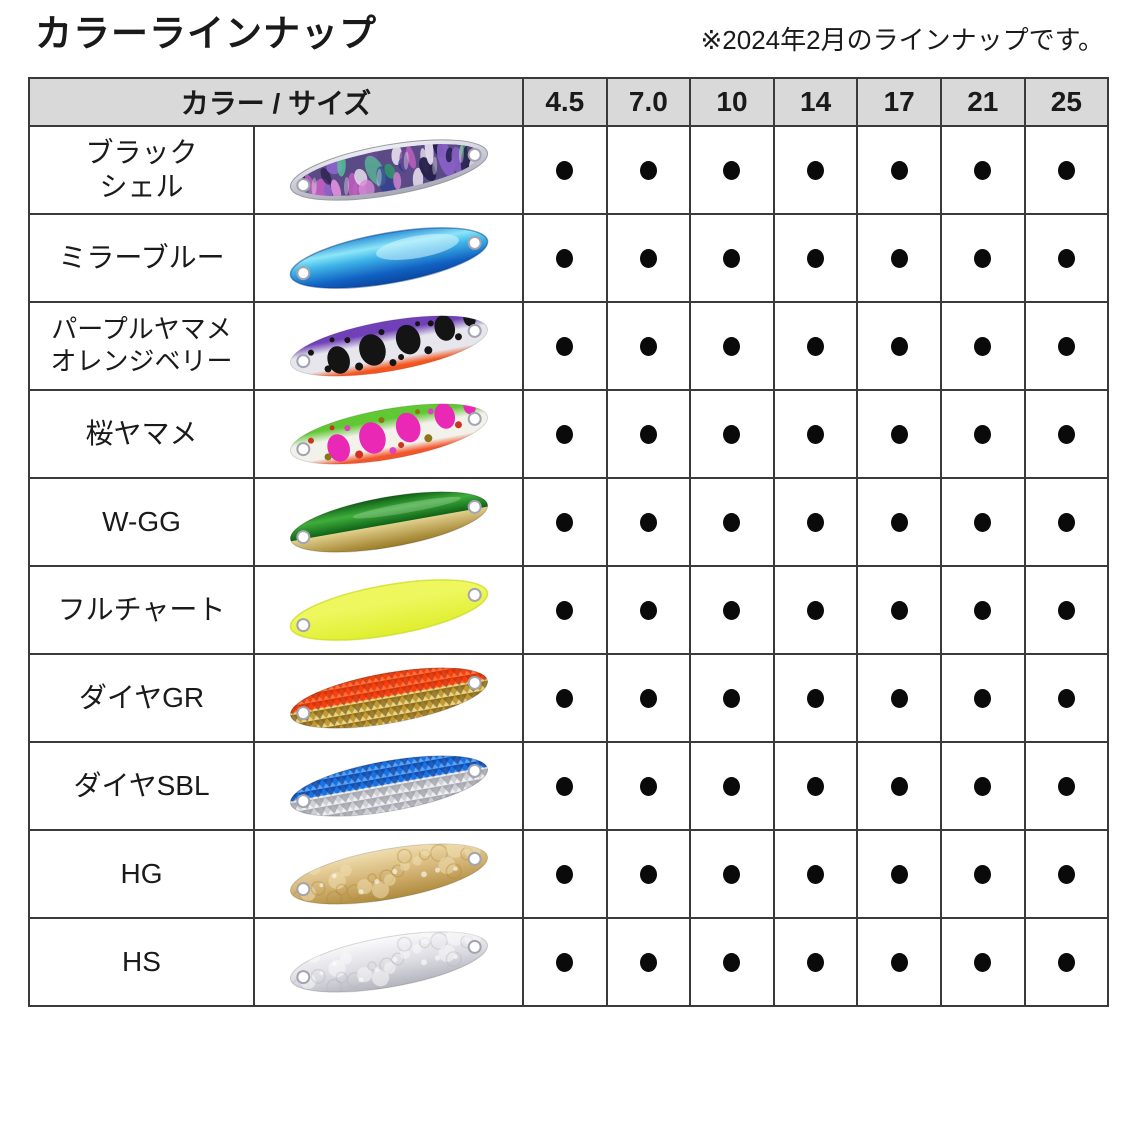 Image resolution: width=1134 pixels, height=1134 pixels. Describe the element at coordinates (141, 186) in the screenshot. I see `lure-name-line: シェル` at that location.